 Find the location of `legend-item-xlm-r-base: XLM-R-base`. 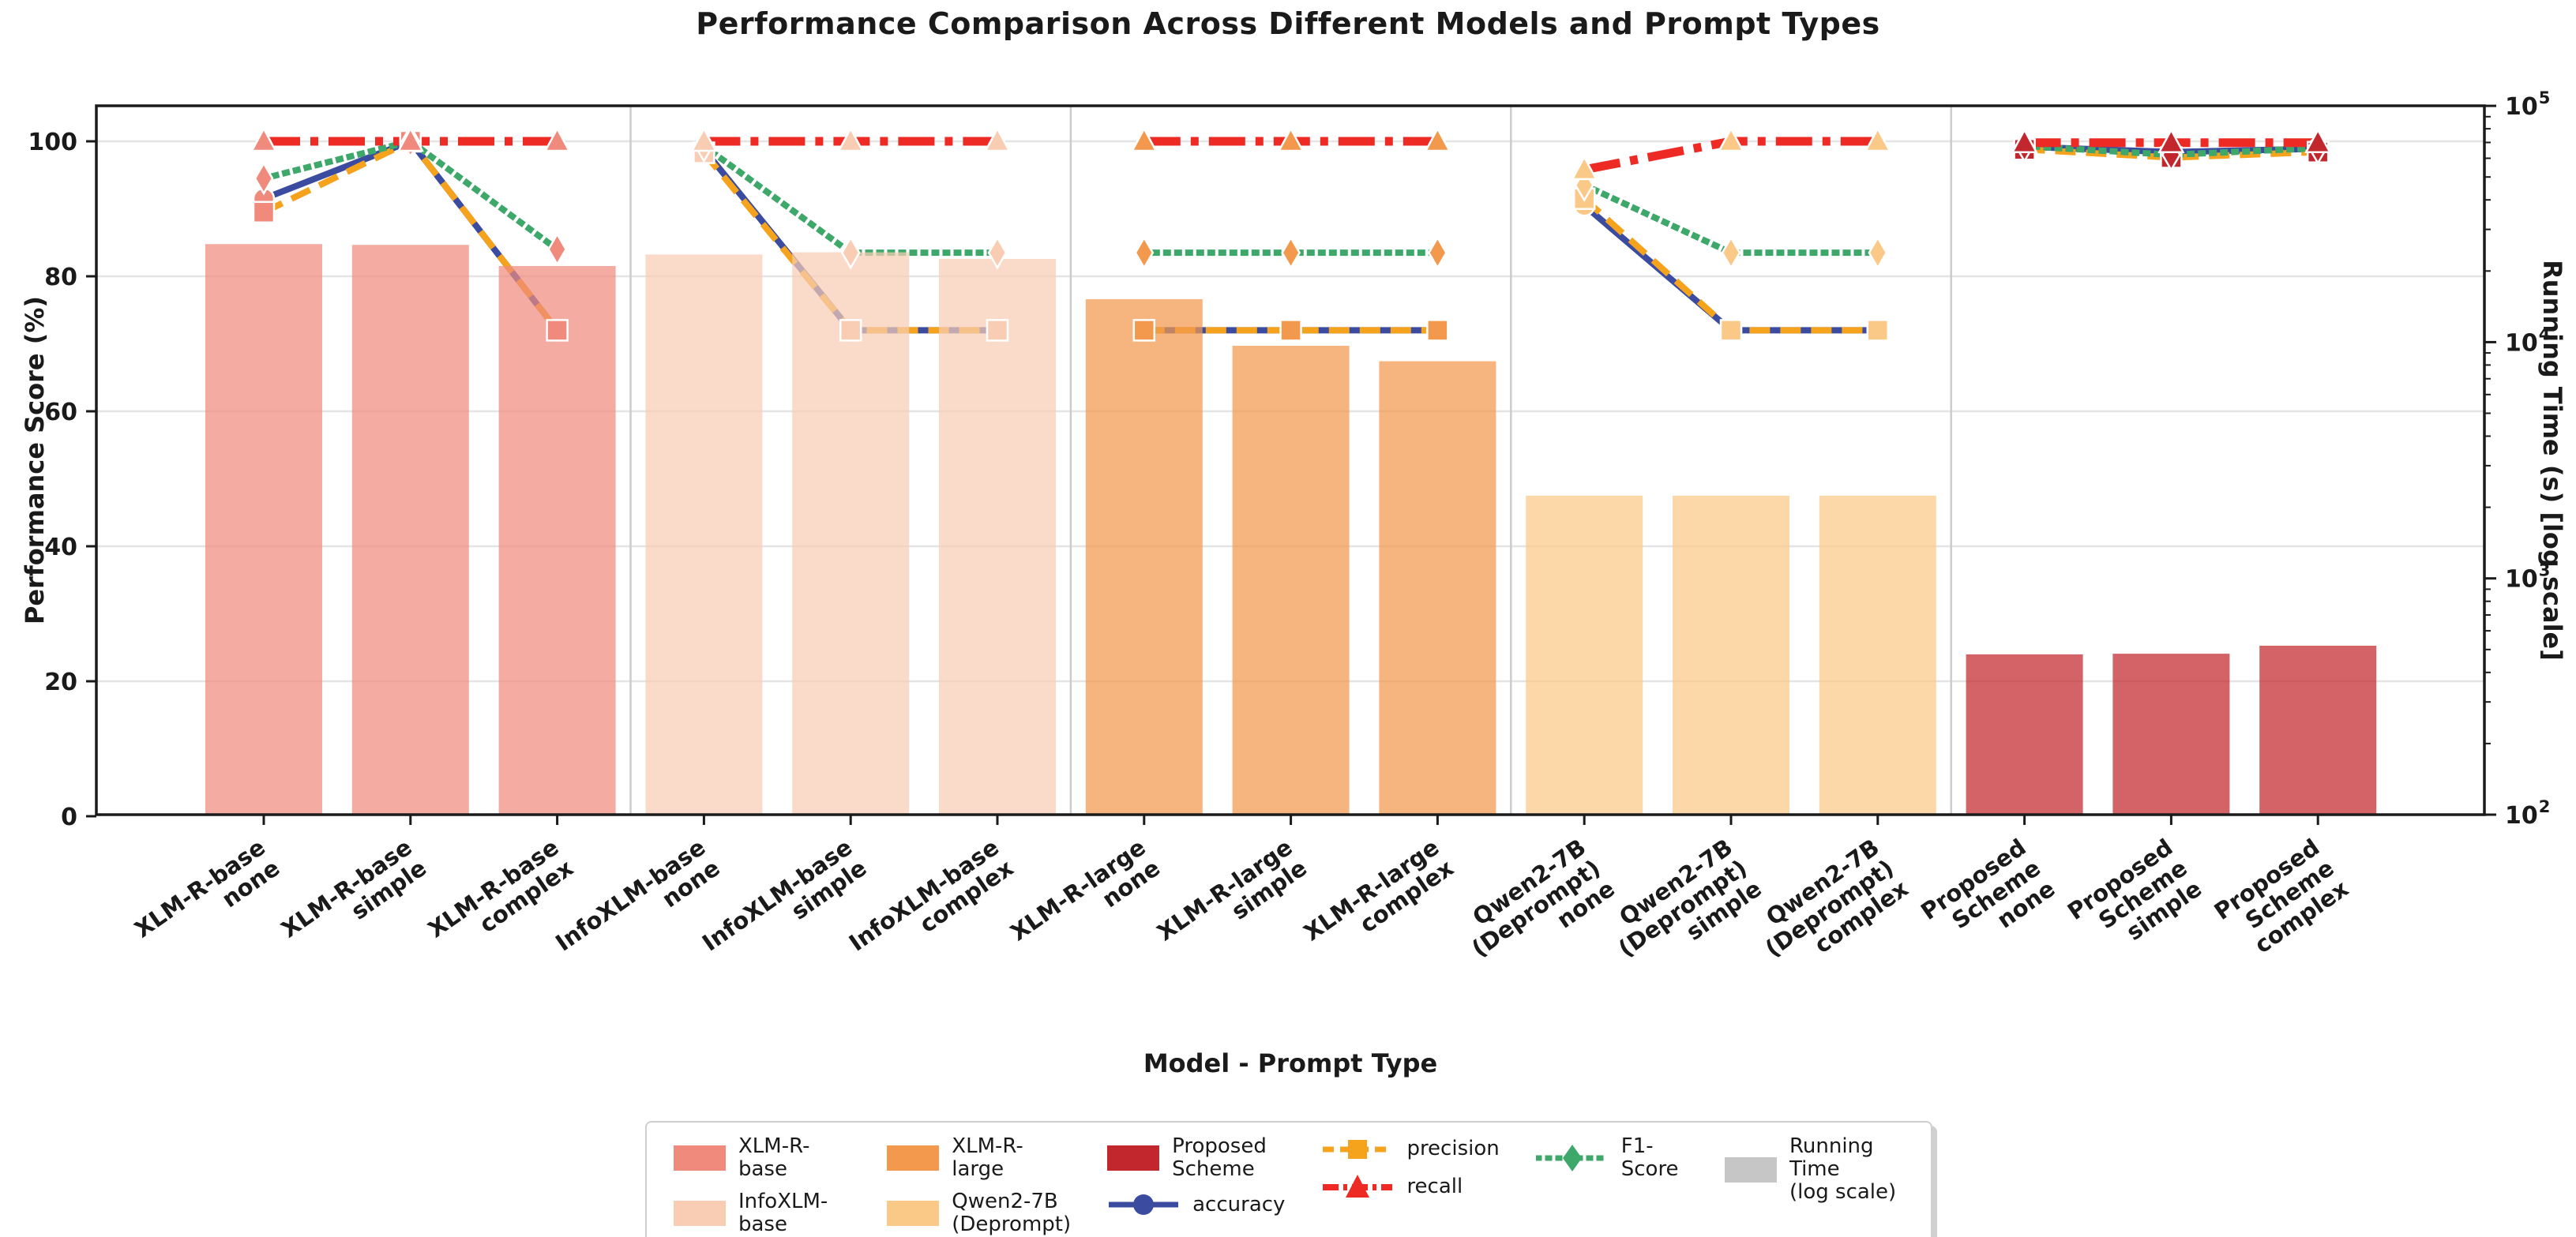

legend-item-xlm-r-base: XLM-R-base is located at coordinates (762, 1158).